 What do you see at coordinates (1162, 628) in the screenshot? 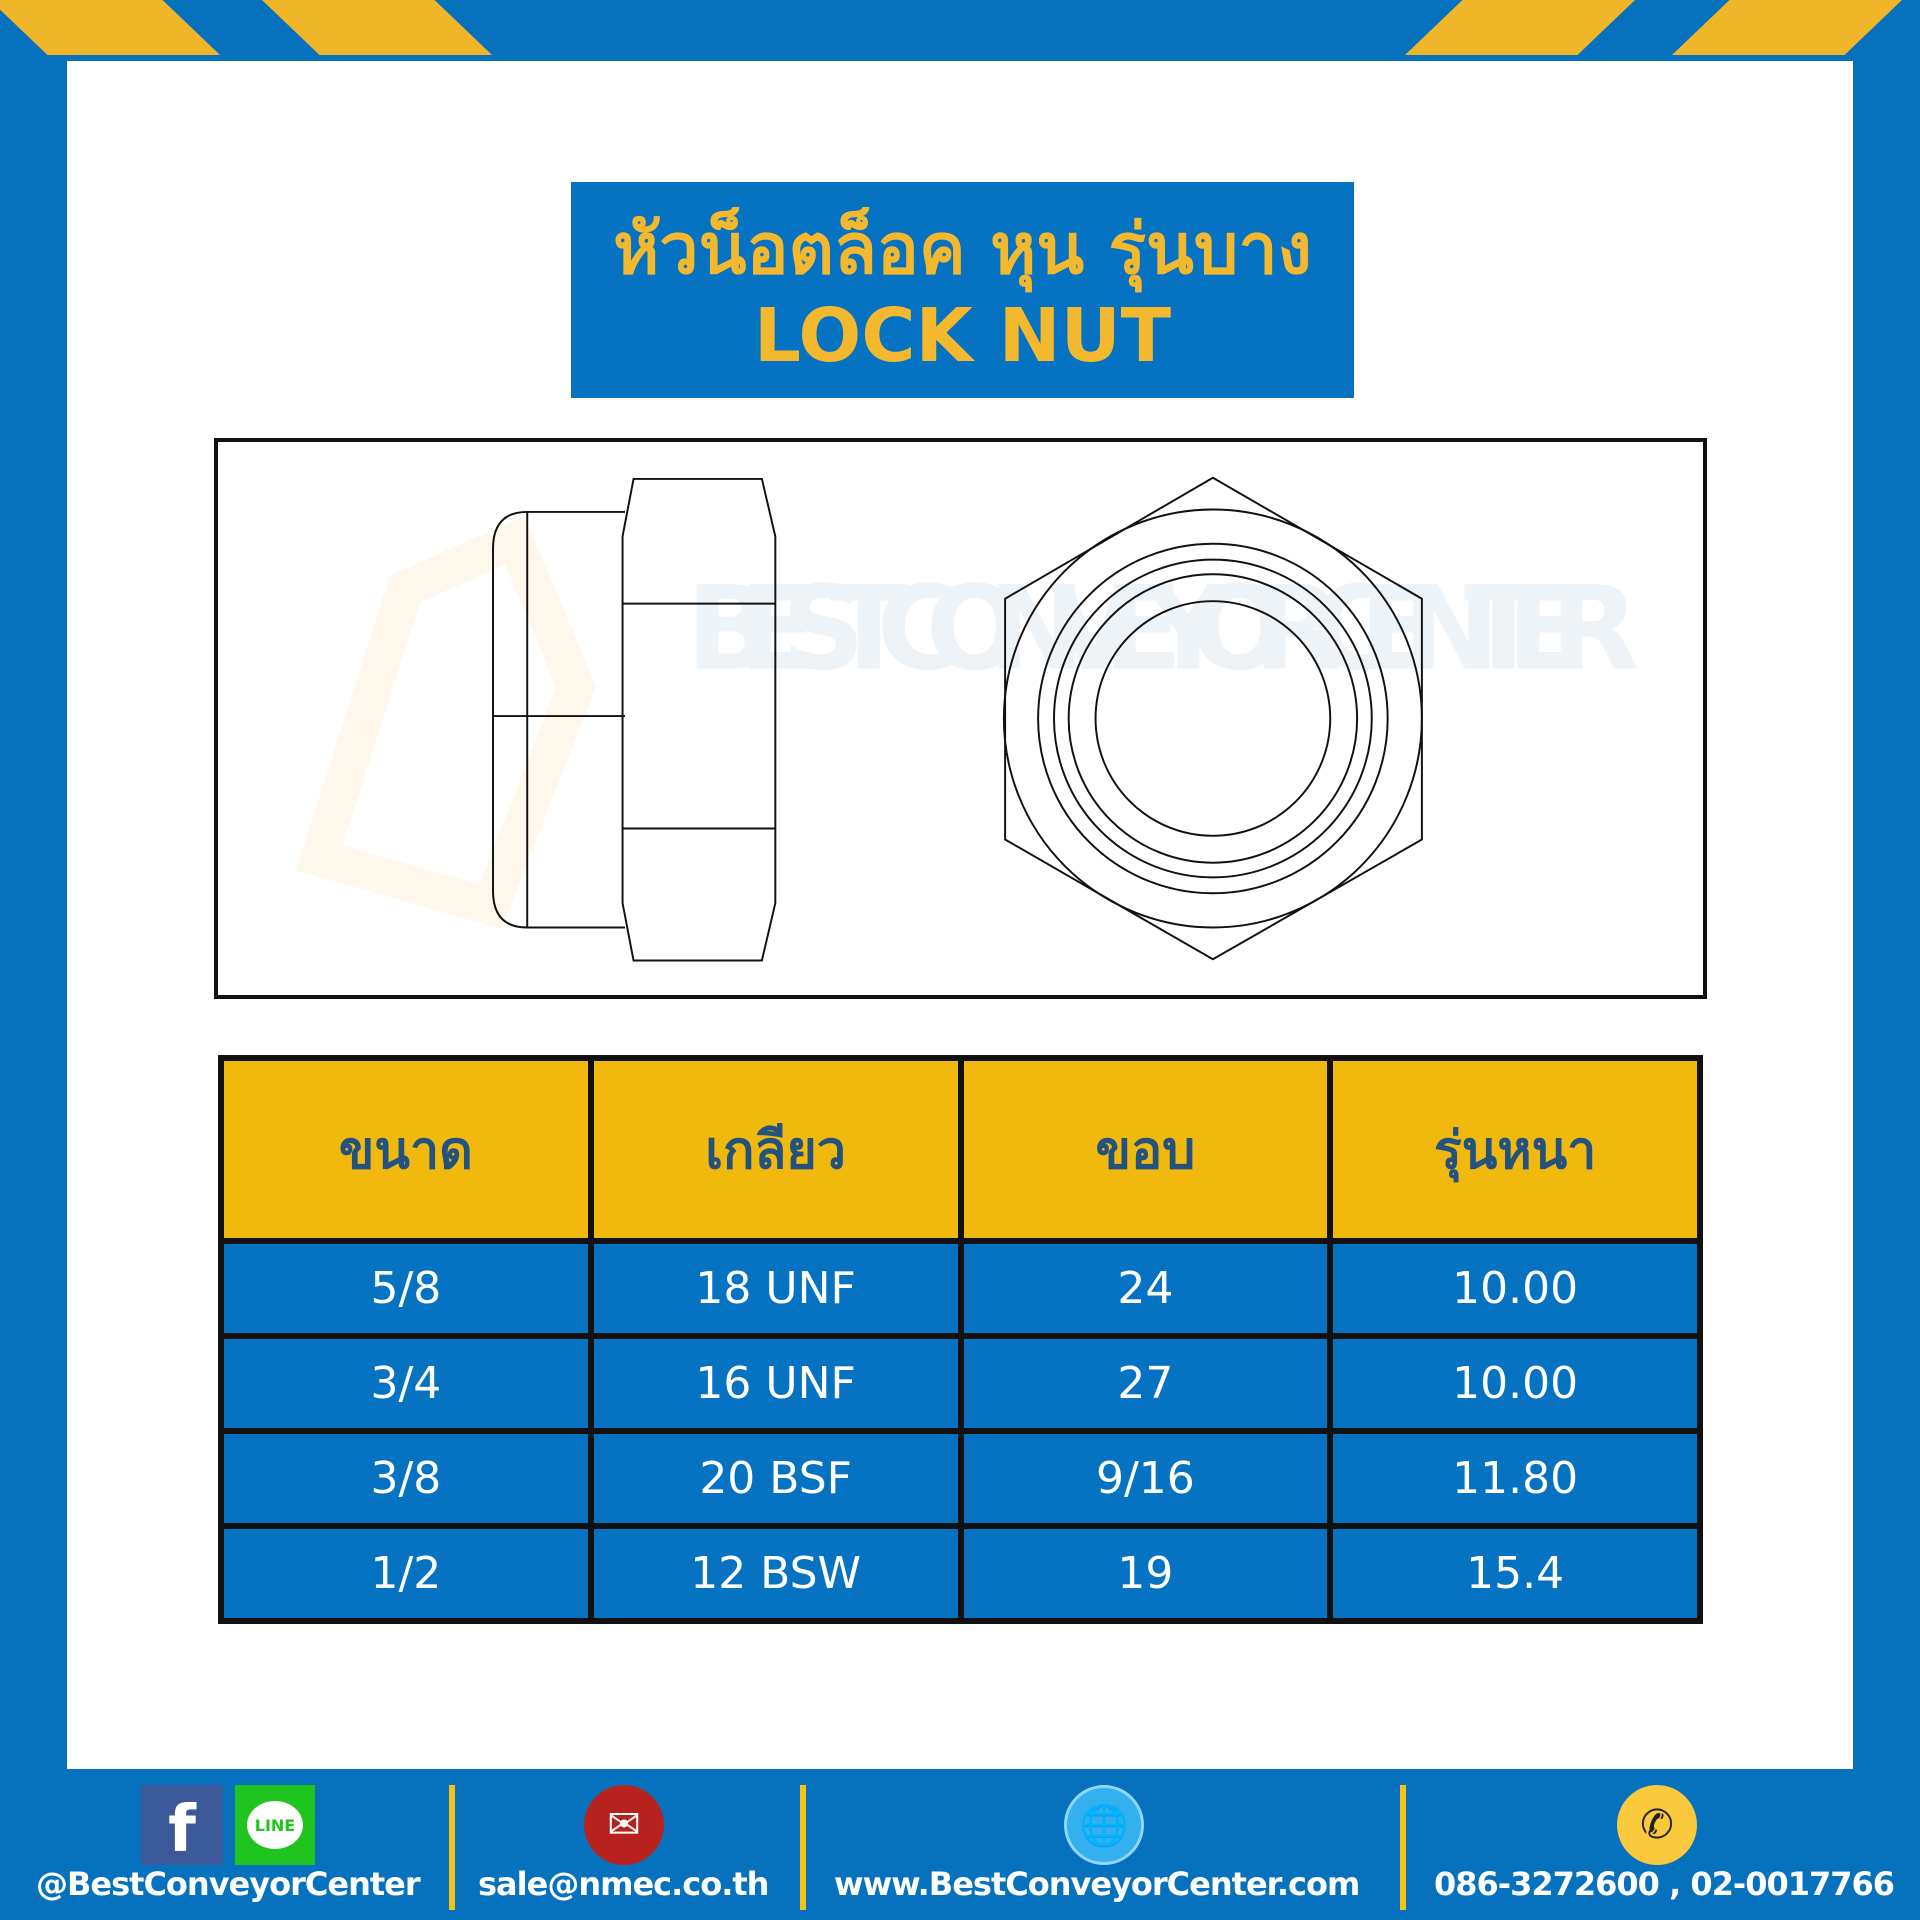
I see `watermark-text: BEST CONVEYOR CENTER` at bounding box center [1162, 628].